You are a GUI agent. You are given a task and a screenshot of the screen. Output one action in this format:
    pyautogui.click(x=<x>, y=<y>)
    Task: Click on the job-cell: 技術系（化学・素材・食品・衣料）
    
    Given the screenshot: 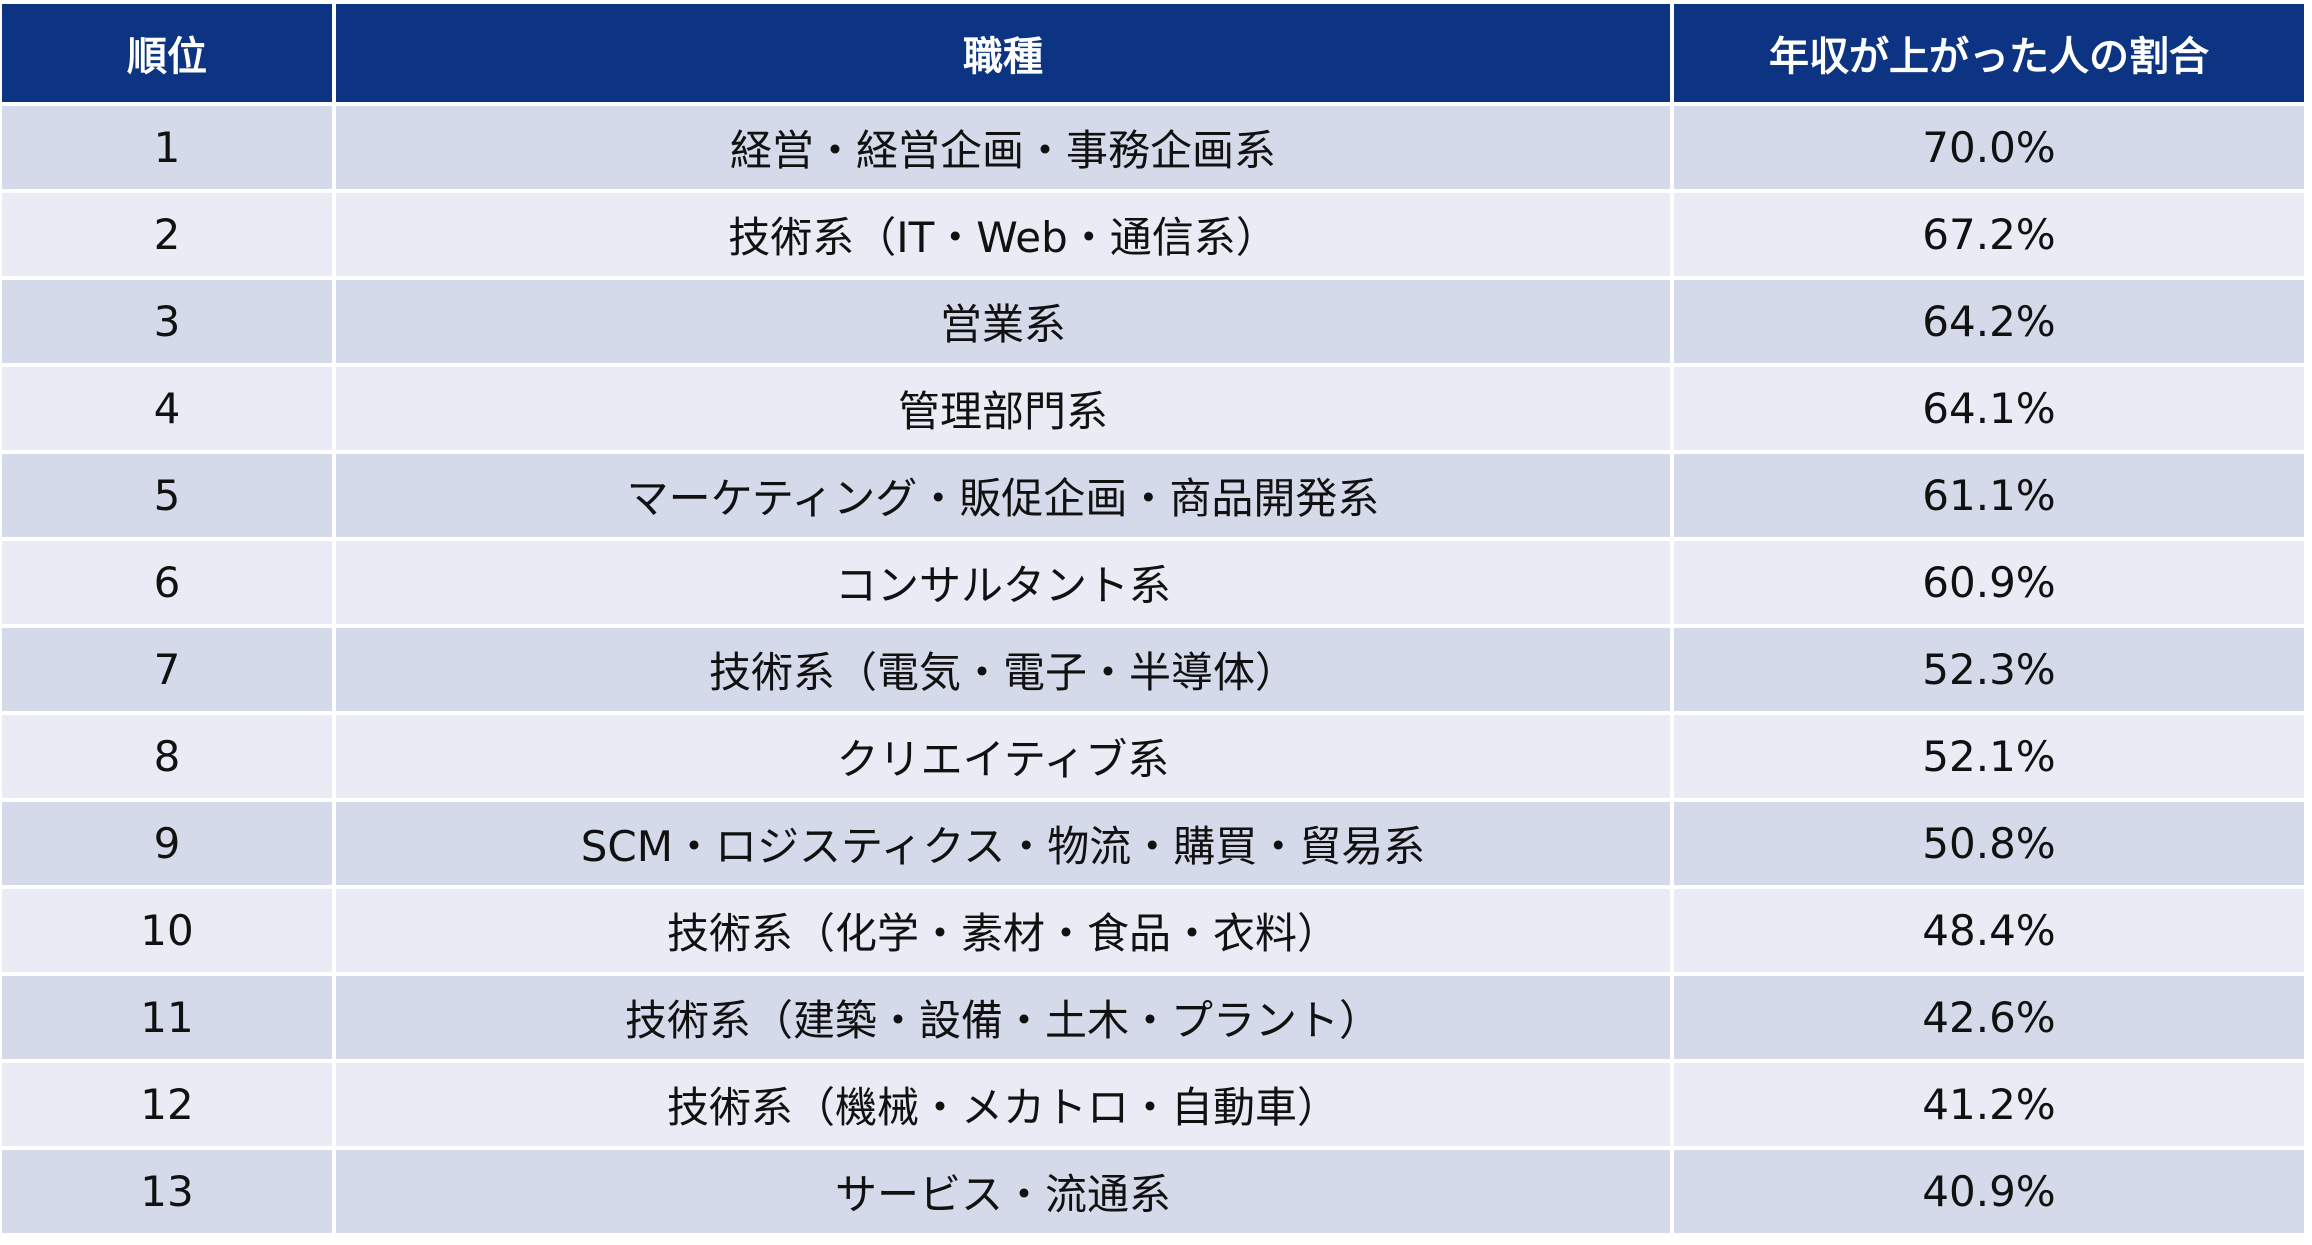 What is the action you would take?
    pyautogui.click(x=1003, y=930)
    